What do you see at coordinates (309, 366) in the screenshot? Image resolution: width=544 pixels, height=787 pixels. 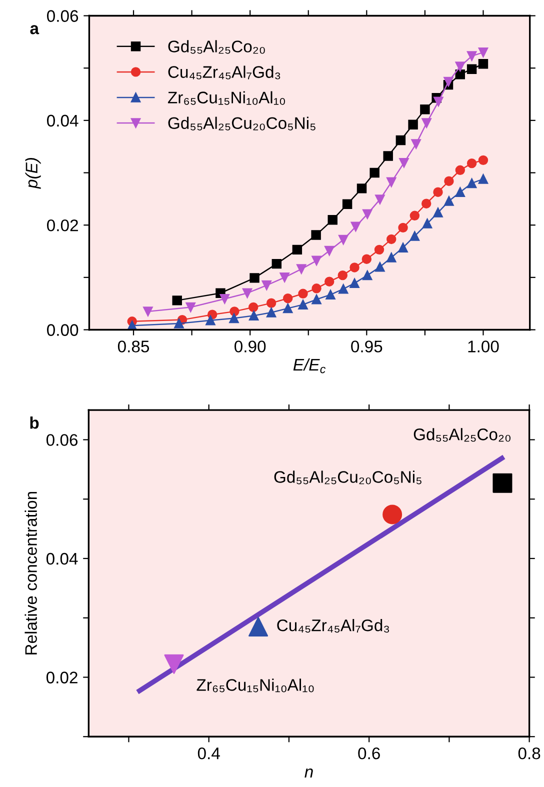 I see `x-axis-title: E/E$_{c}$` at bounding box center [309, 366].